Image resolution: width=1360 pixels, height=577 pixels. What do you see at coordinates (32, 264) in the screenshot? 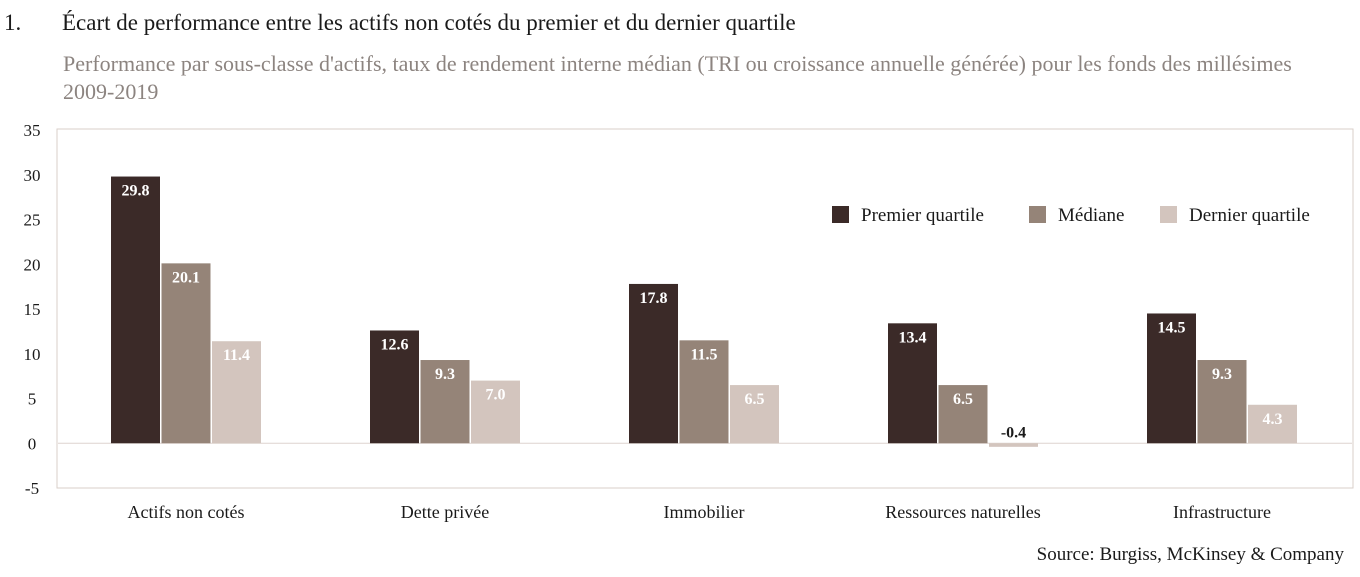
I see `y-tick-label: 20` at bounding box center [32, 264].